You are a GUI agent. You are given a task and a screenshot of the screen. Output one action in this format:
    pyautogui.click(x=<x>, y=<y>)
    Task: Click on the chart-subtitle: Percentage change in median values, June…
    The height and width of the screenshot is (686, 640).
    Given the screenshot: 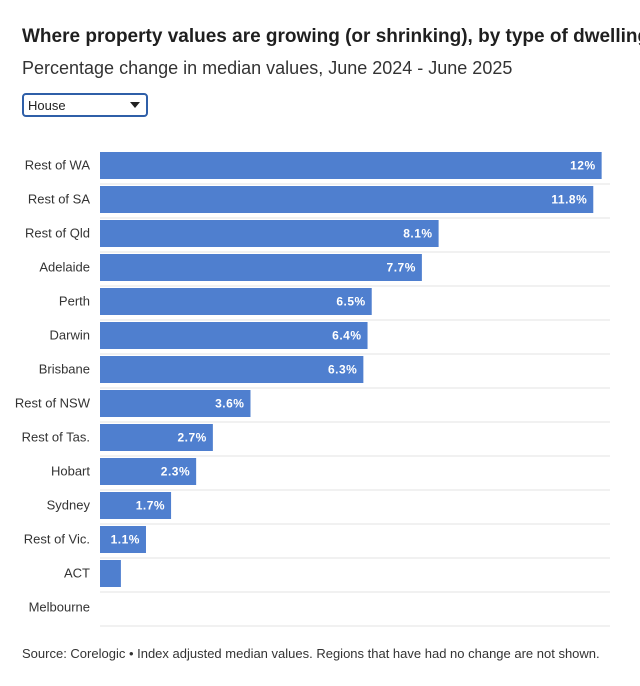 What is the action you would take?
    pyautogui.click(x=267, y=68)
    